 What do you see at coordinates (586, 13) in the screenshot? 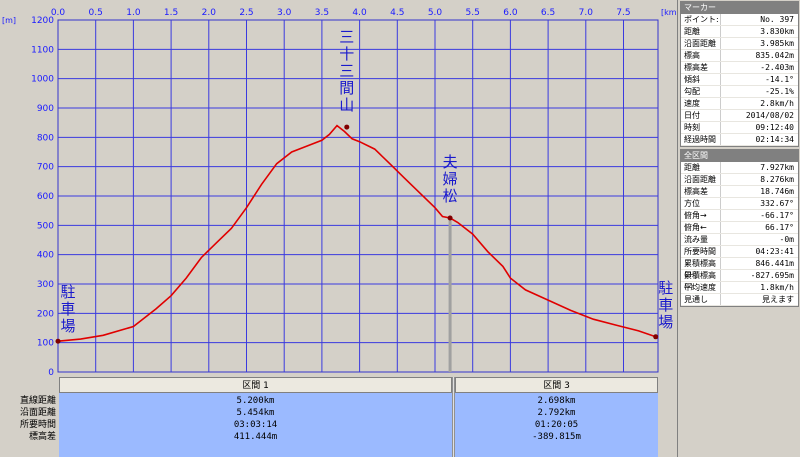
I see `x-tick-label: 7.0` at bounding box center [586, 13].